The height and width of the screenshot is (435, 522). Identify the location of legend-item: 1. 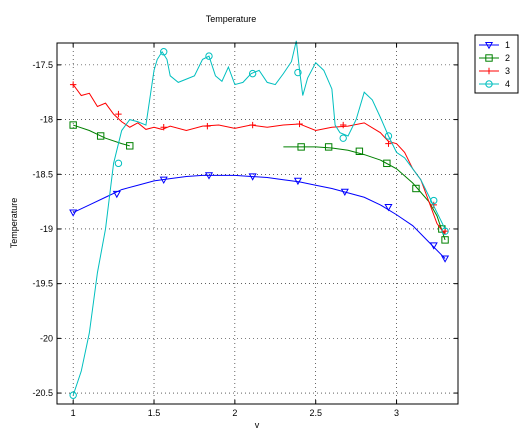
(494, 45).